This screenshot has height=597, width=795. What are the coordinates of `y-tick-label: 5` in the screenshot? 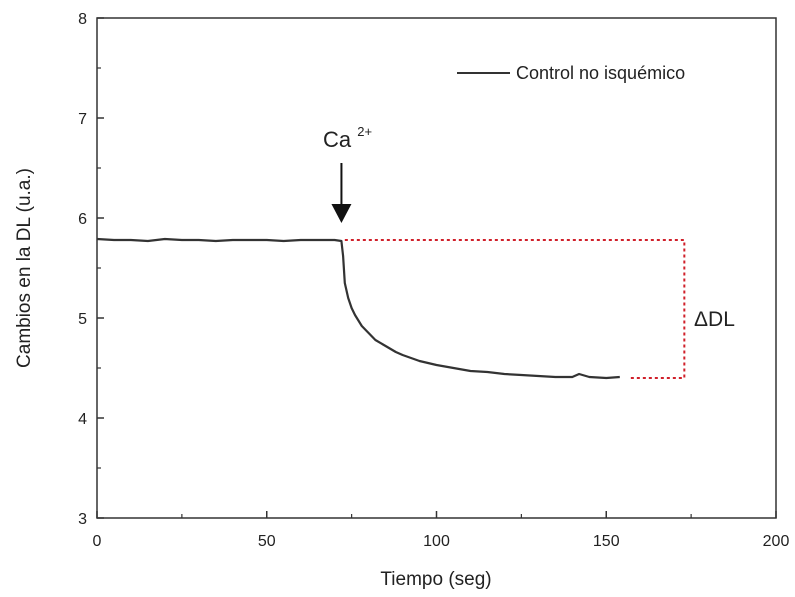 It's located at (82, 319).